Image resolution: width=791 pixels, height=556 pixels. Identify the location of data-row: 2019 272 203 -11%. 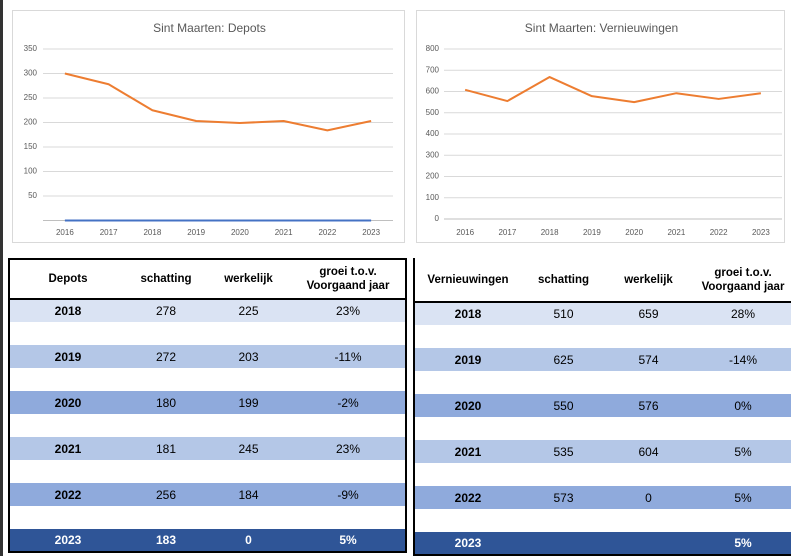
(207, 356).